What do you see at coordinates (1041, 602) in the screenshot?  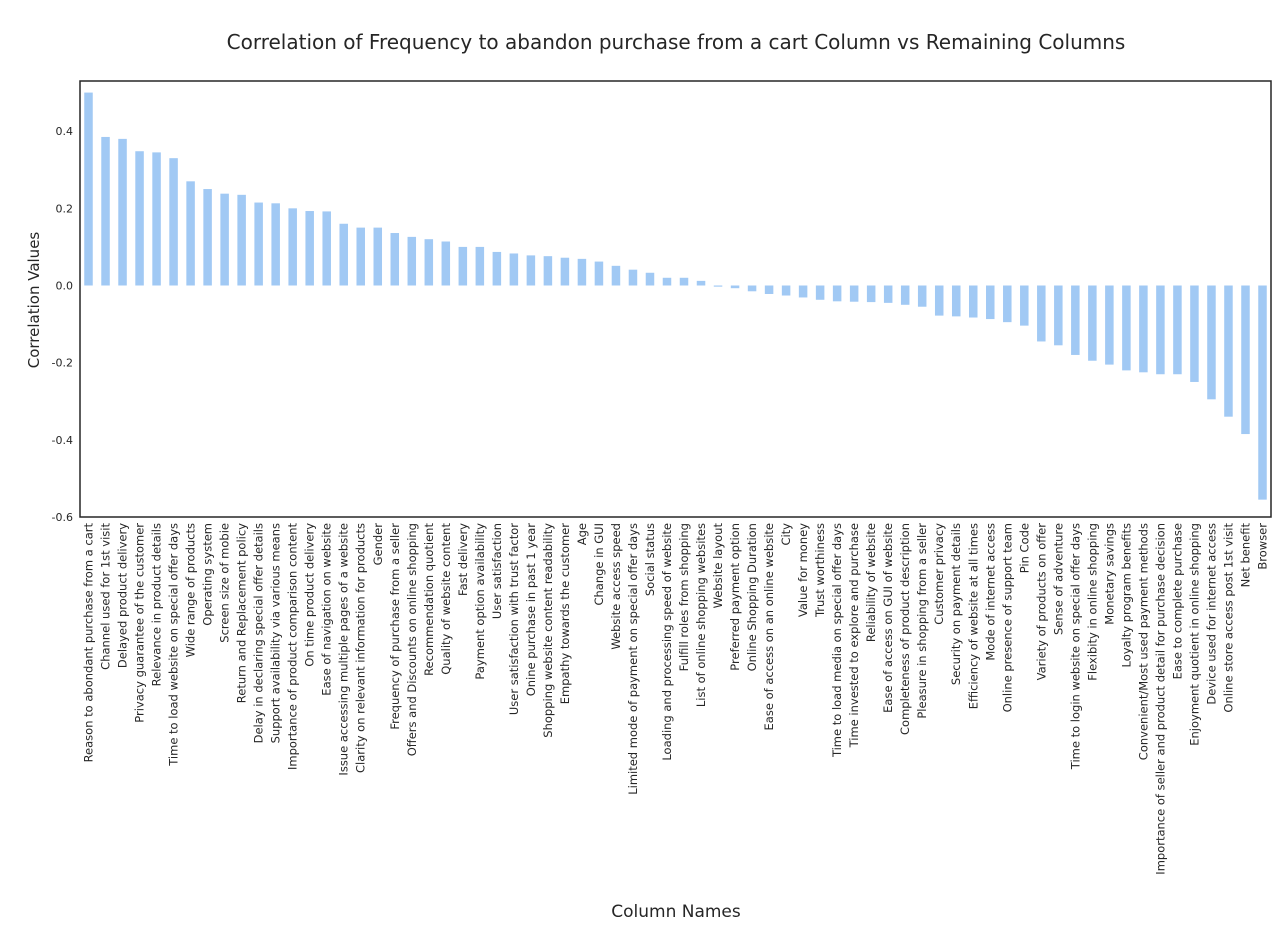 I see `x-tick-label: Variety of products on offer` at bounding box center [1041, 602].